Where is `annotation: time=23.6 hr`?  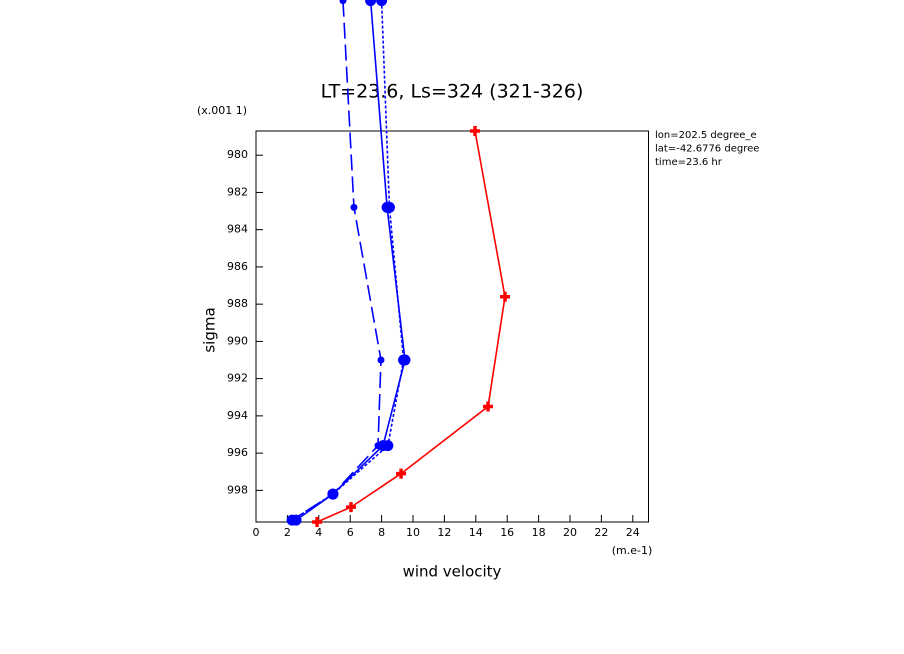 annotation: time=23.6 hr is located at coordinates (689, 162).